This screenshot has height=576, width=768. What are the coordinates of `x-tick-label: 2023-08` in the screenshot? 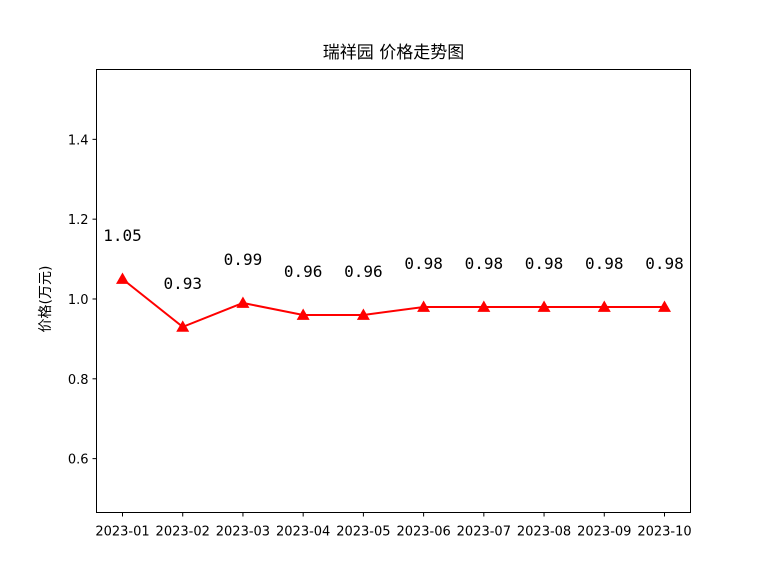 It's located at (544, 532).